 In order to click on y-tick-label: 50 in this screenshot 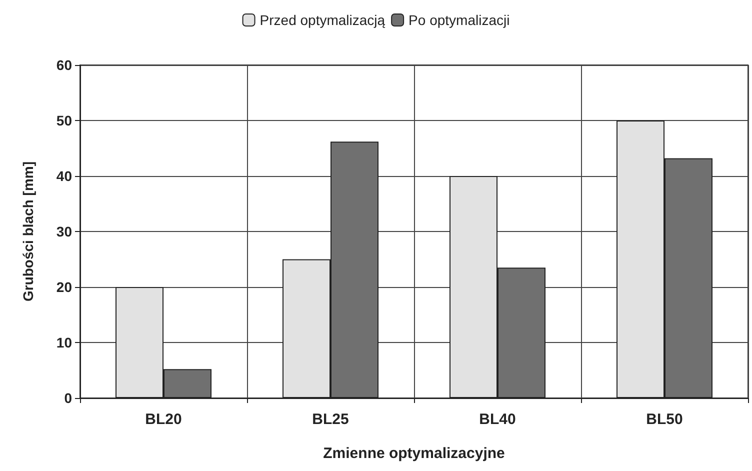, I will do `click(64, 120)`.